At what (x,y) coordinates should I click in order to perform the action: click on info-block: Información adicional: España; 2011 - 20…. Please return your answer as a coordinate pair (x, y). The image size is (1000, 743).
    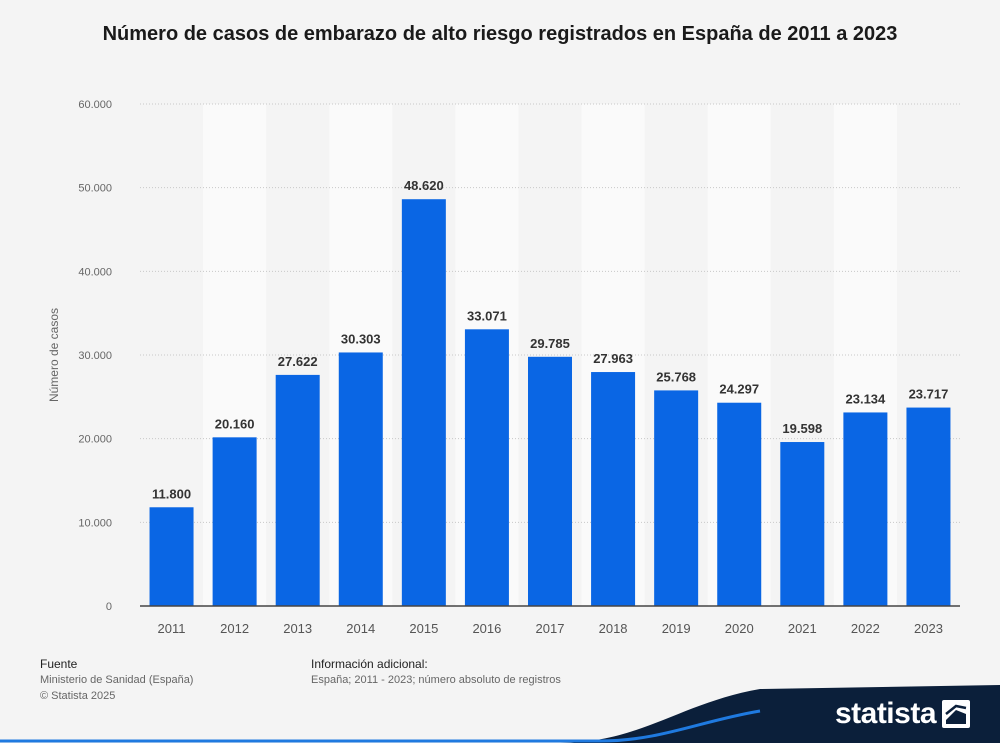
    Looking at the image, I should click on (436, 672).